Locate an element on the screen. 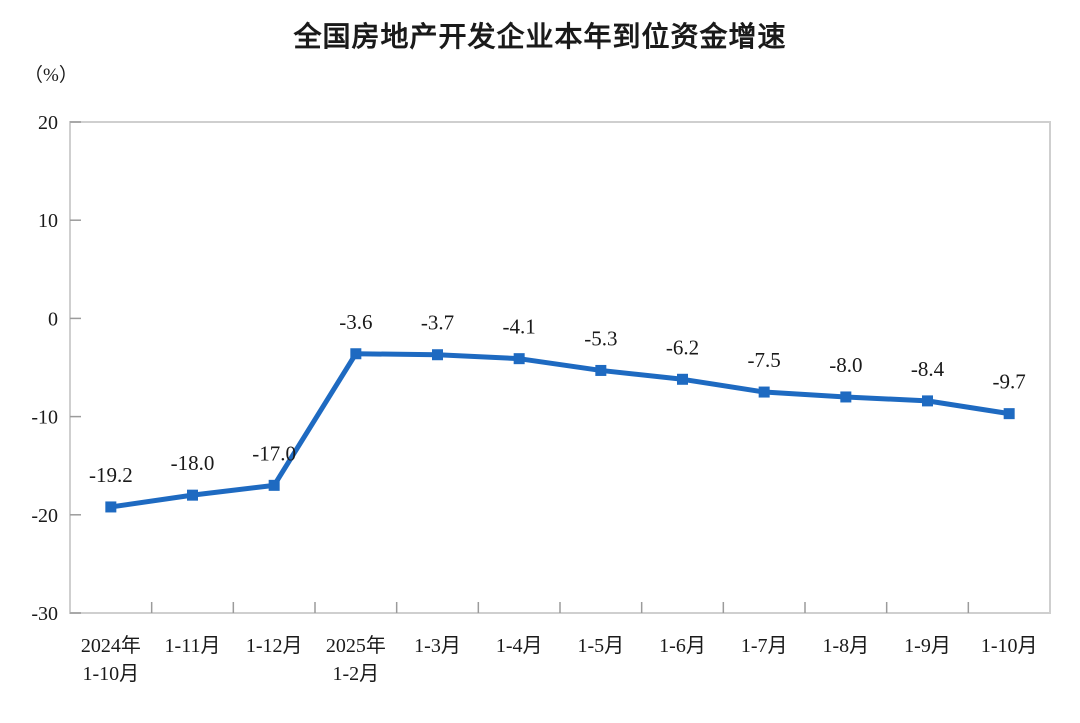  x-axis-category-label: 1-9月 is located at coordinates (927, 646).